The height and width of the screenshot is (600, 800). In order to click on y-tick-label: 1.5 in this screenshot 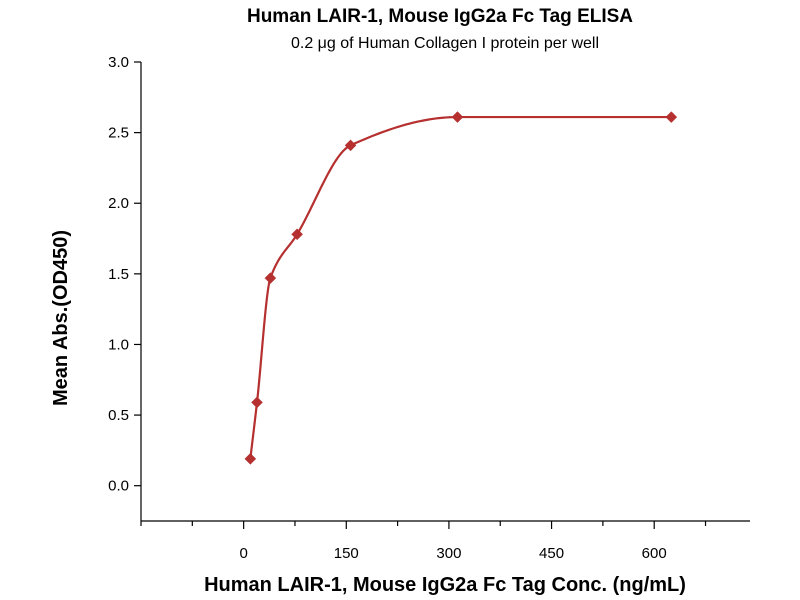, I will do `click(118, 274)`.